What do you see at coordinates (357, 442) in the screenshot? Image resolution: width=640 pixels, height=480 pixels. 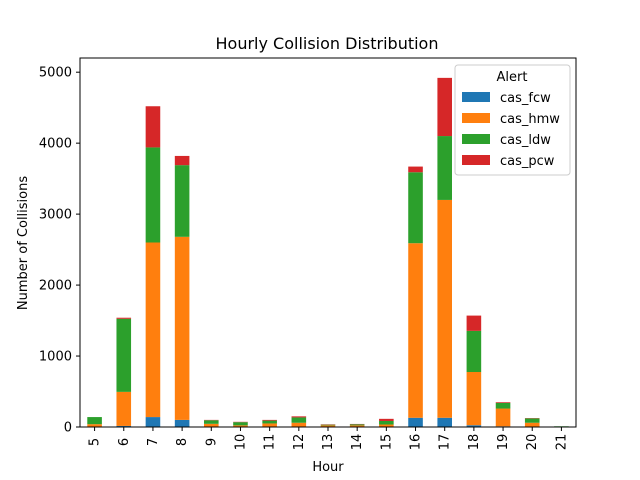 I see `x-tick-label: 14` at bounding box center [357, 442].